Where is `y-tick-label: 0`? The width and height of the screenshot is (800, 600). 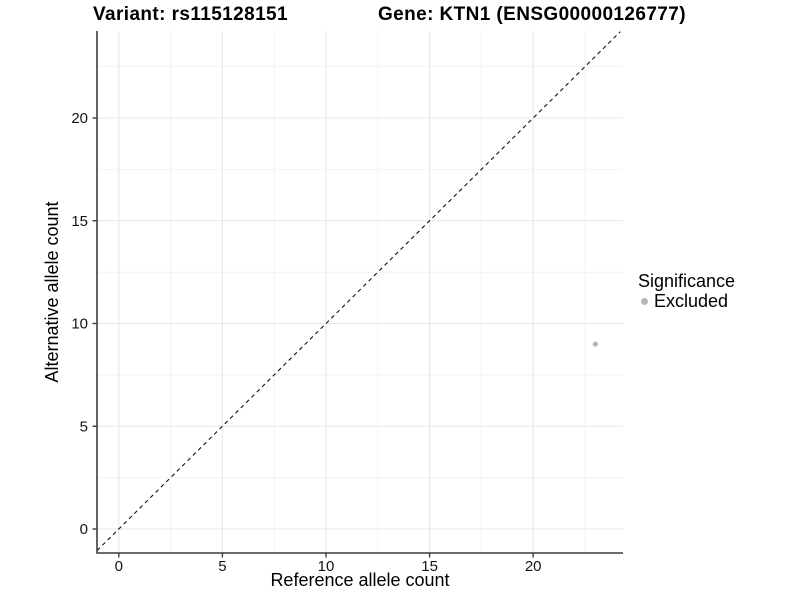
y-tick-label: 0 is located at coordinates (84, 529).